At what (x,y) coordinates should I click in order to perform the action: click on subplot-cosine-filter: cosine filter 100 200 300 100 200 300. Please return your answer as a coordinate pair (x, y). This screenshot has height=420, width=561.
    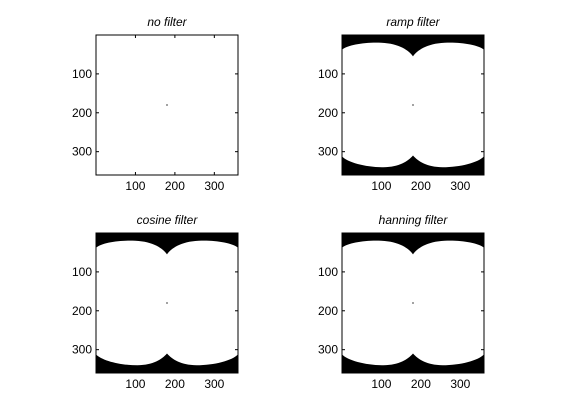
    Looking at the image, I should click on (155, 302).